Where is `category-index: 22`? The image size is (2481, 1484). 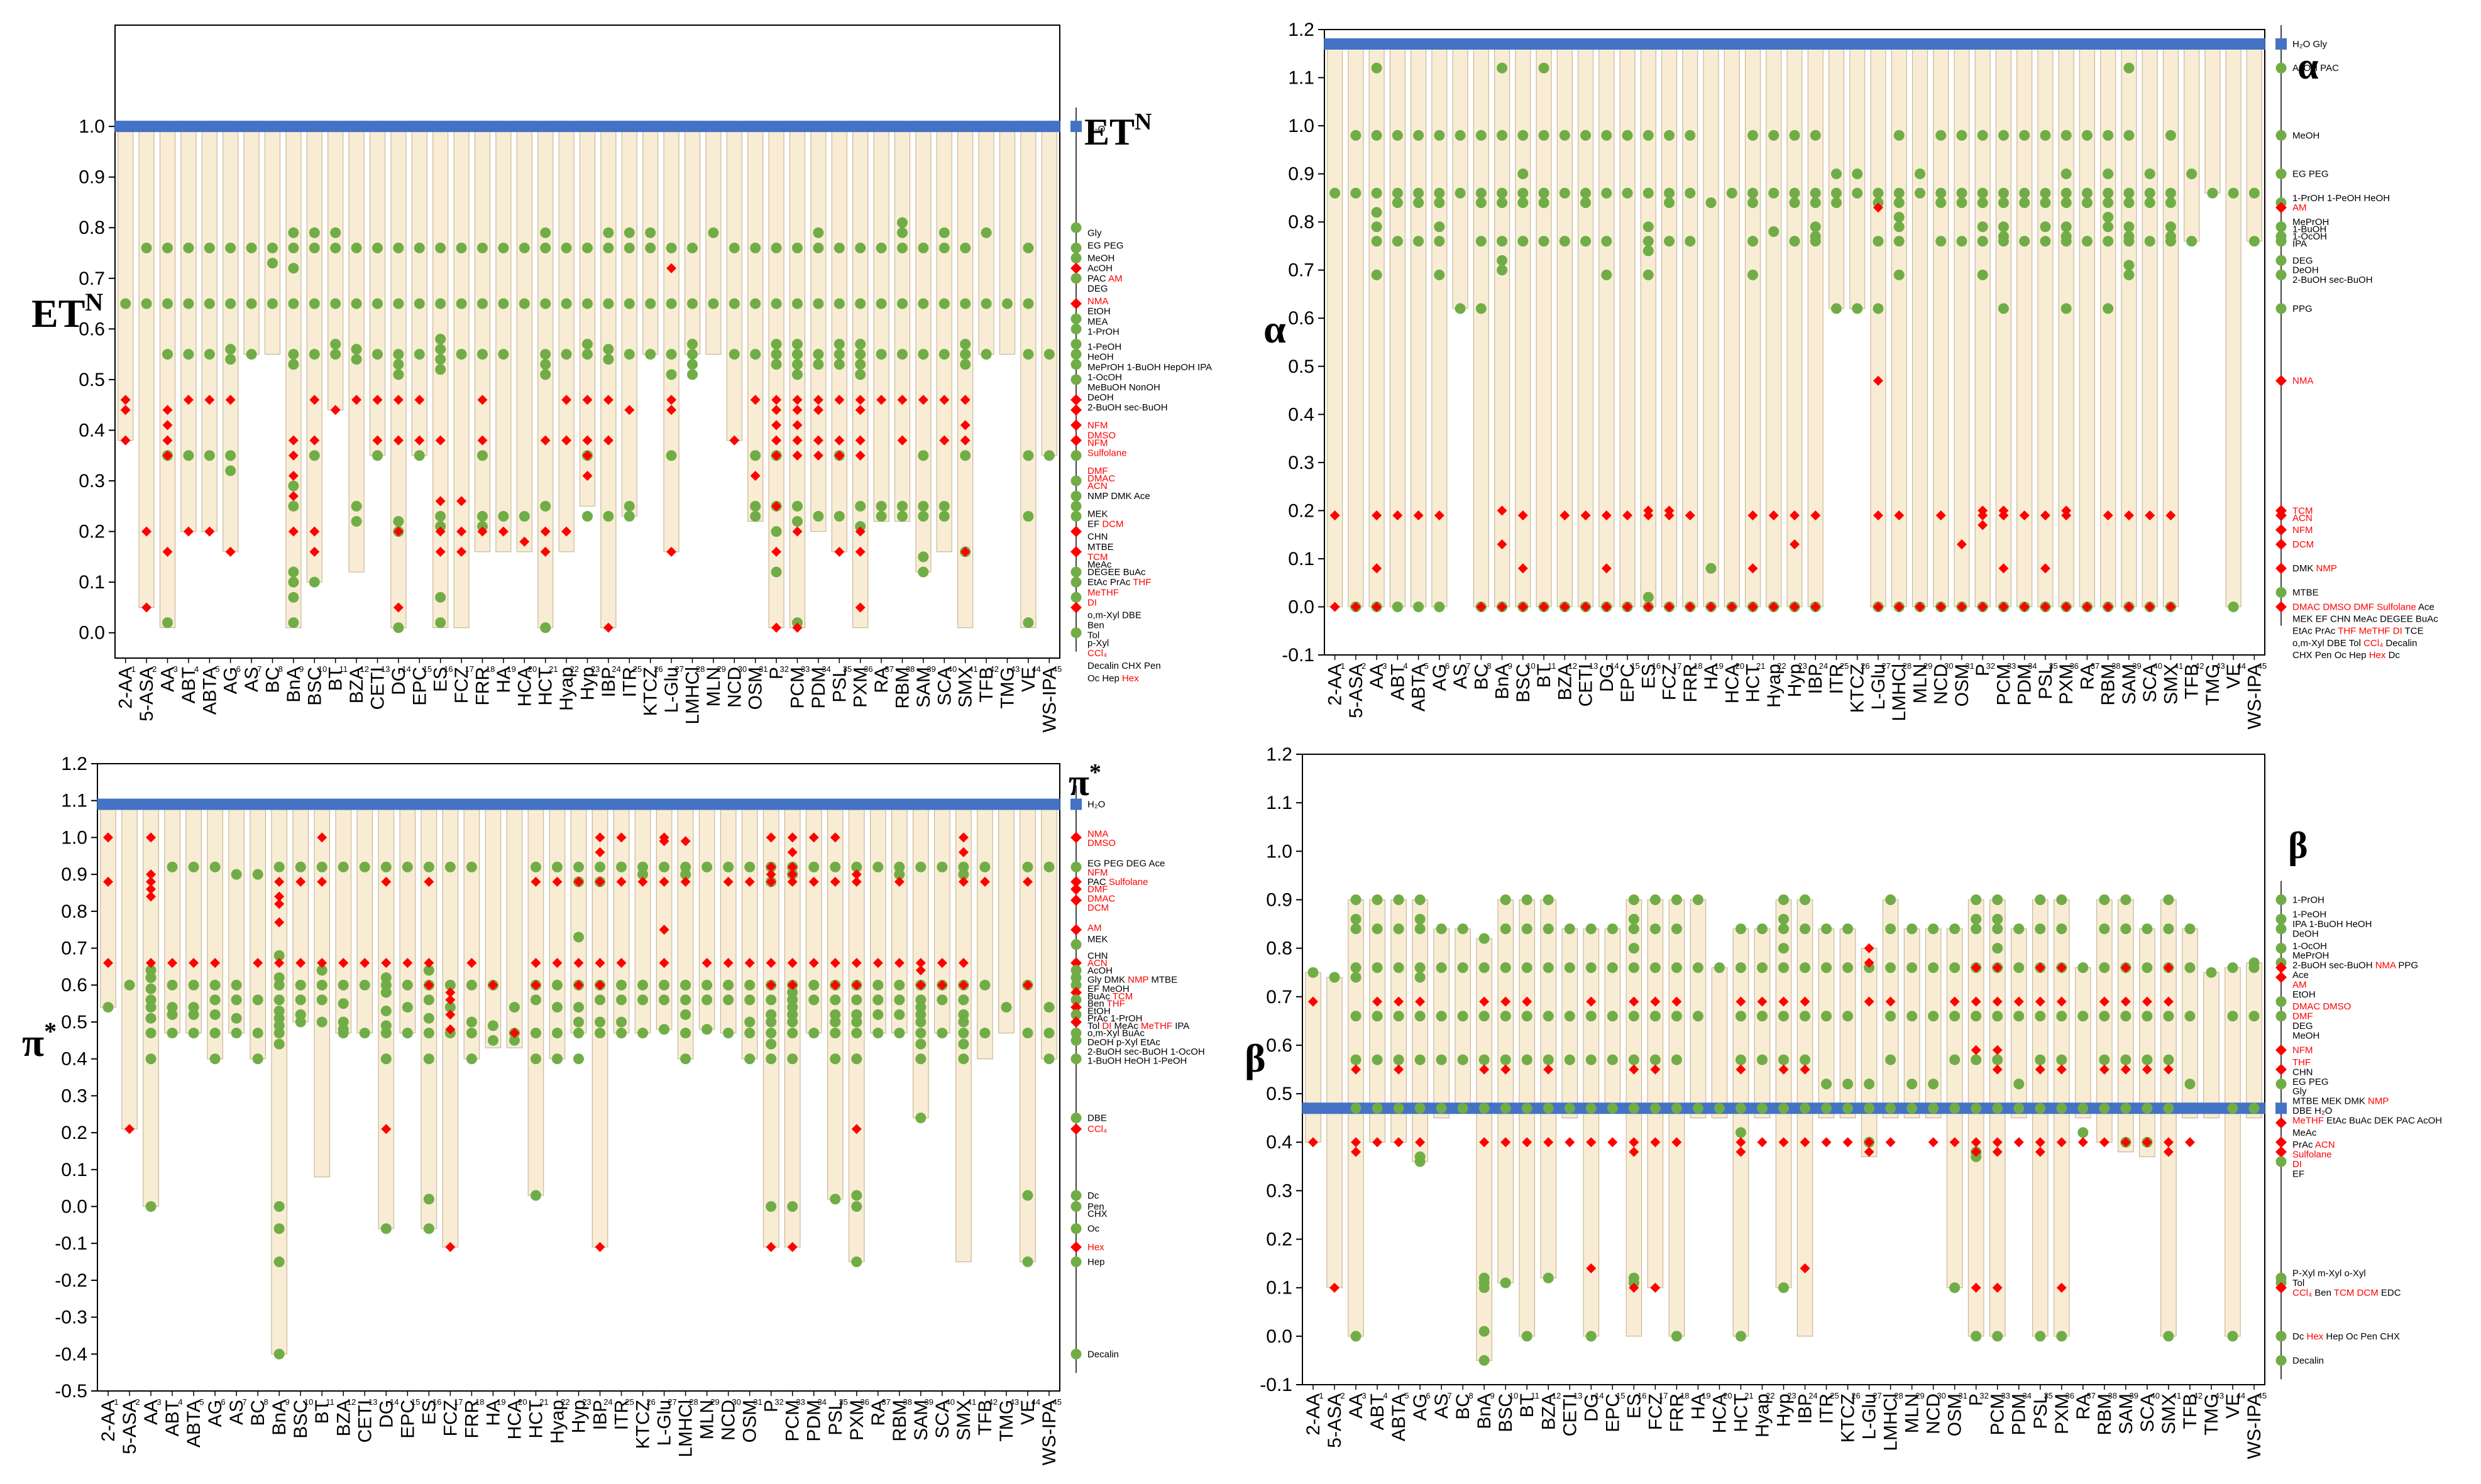
category-index: 22 is located at coordinates (565, 1402).